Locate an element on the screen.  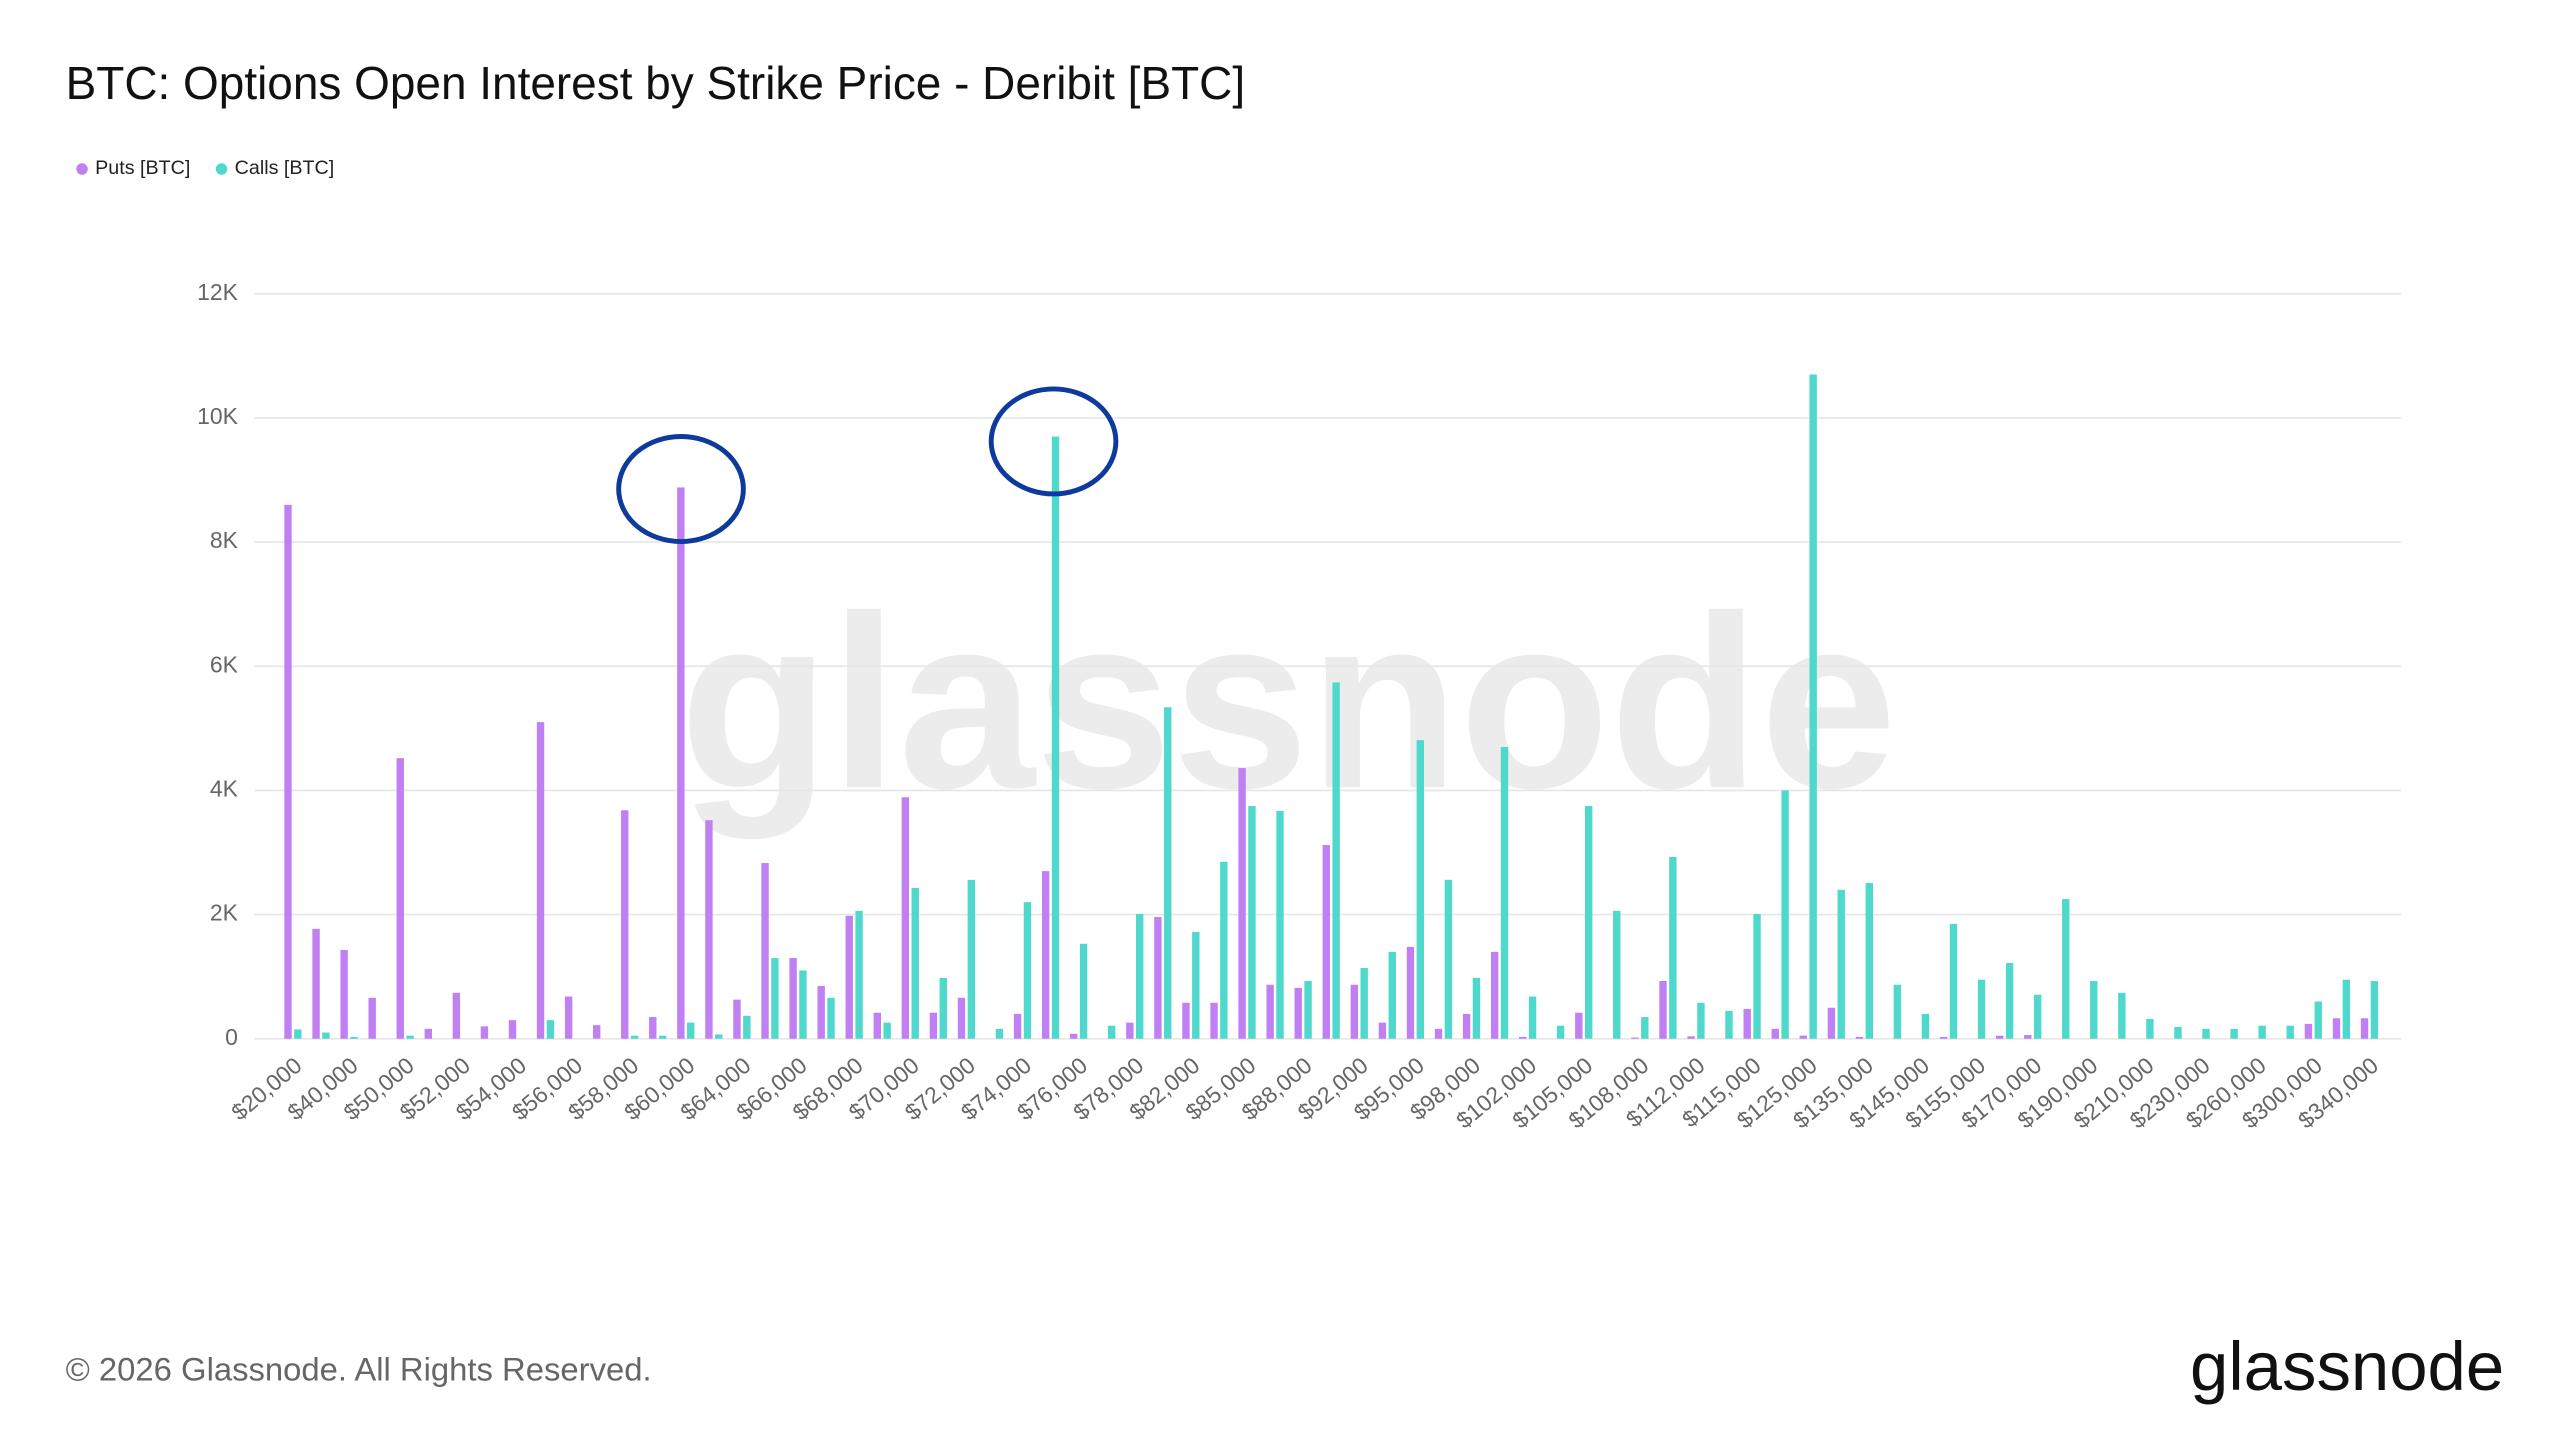
watermark: glassnode is located at coordinates (1288, 702).